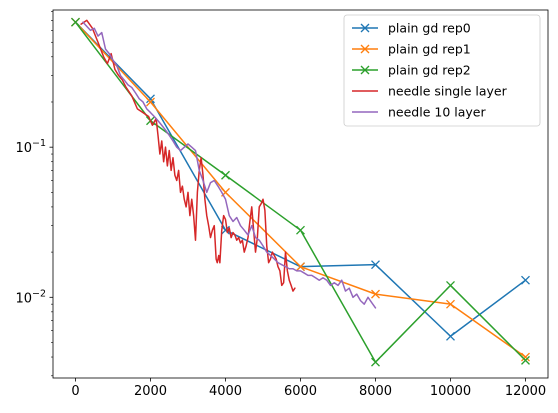 The width and height of the screenshot is (558, 413). What do you see at coordinates (365, 49) in the screenshot?
I see `legend-marker-plain-gd-rep1` at bounding box center [365, 49].